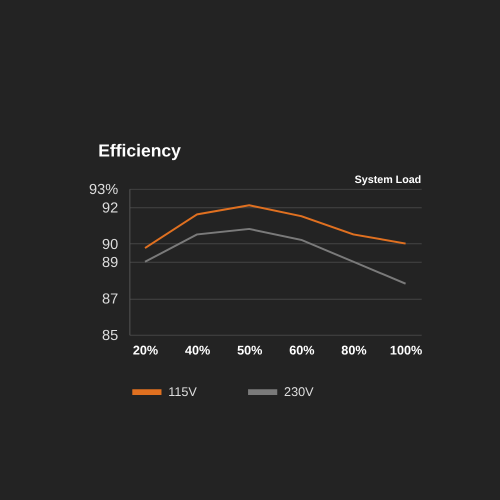 This screenshot has height=500, width=500. What do you see at coordinates (110, 300) in the screenshot?
I see `y-tick-label: 87` at bounding box center [110, 300].